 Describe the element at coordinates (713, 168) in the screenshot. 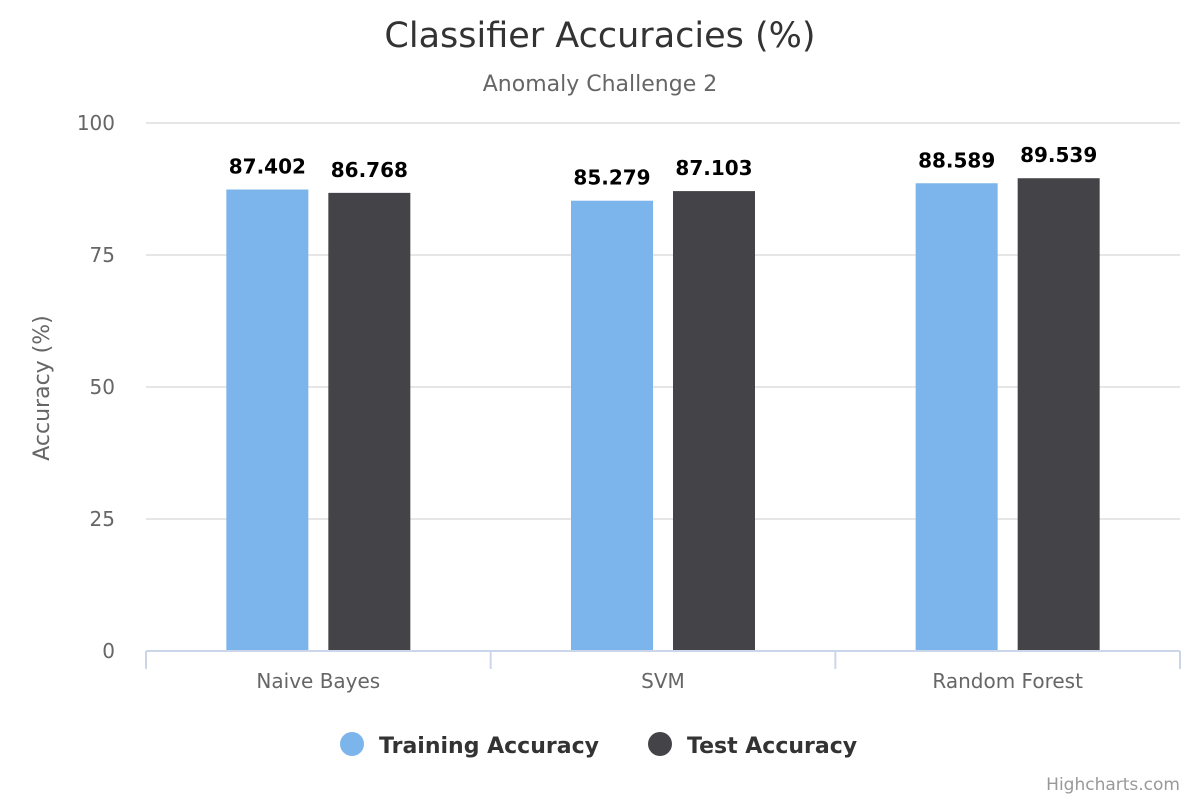

I see `data-label: 87.103` at that location.